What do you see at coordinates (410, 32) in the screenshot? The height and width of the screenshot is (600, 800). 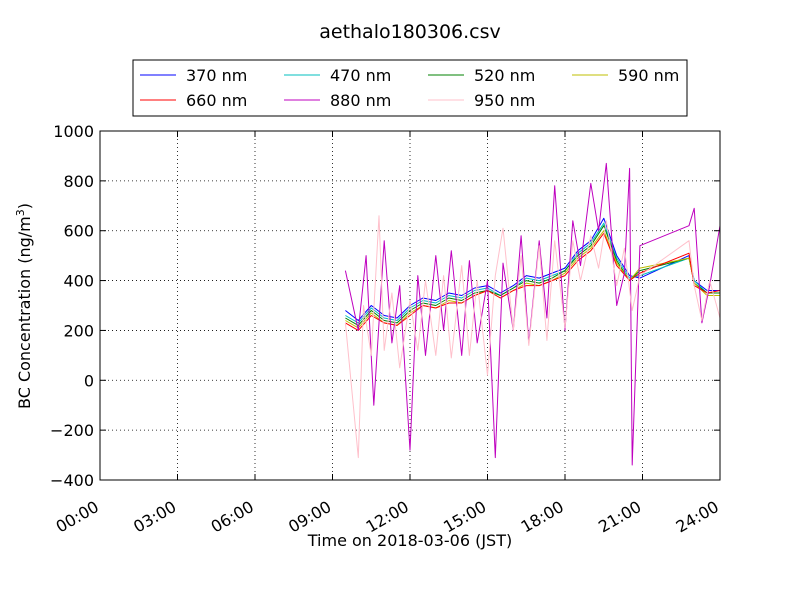 I see `chart-title: aethalo180306.csv` at bounding box center [410, 32].